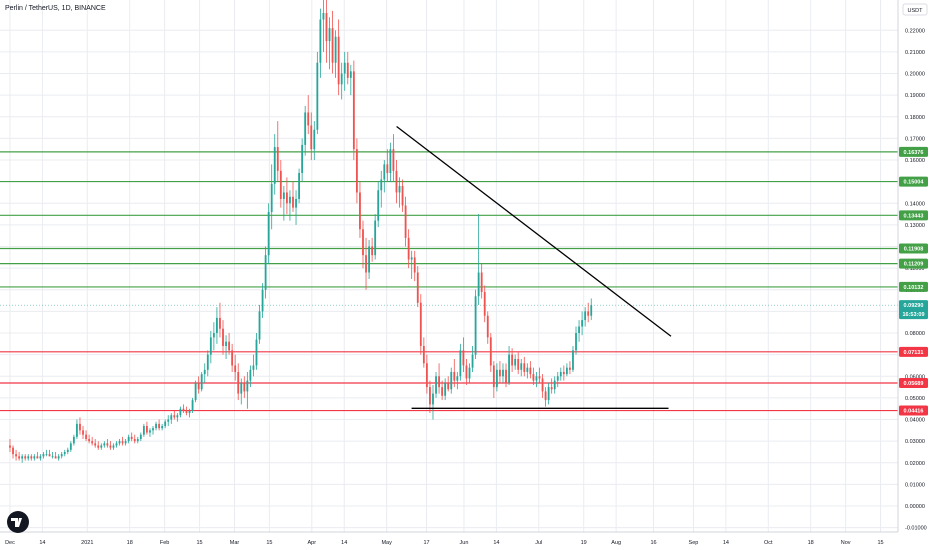 The width and height of the screenshot is (932, 550). I want to click on trendline, so click(534, 231).